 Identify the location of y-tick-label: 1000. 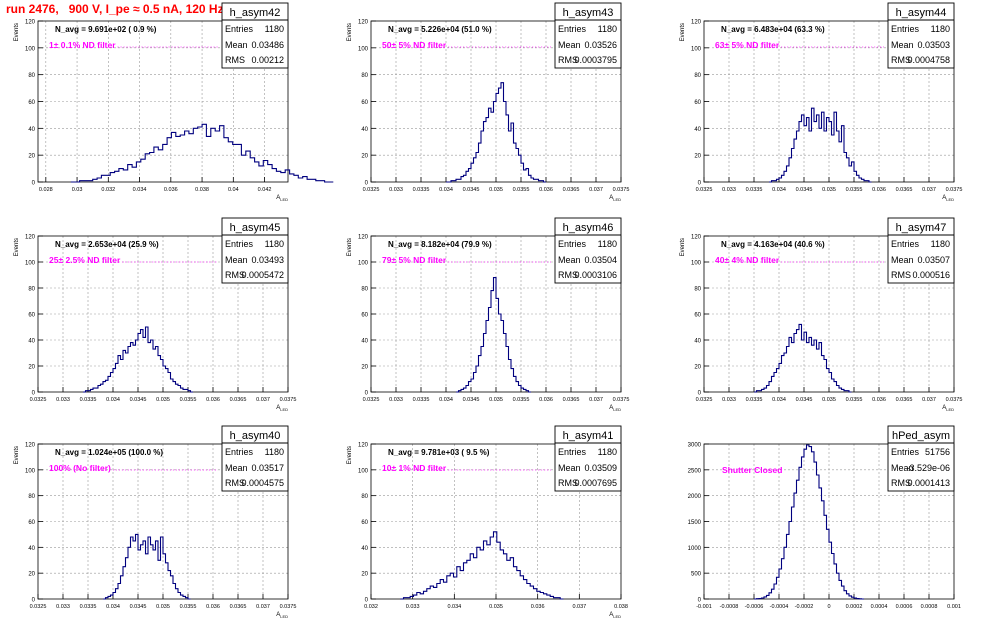
(695, 549).